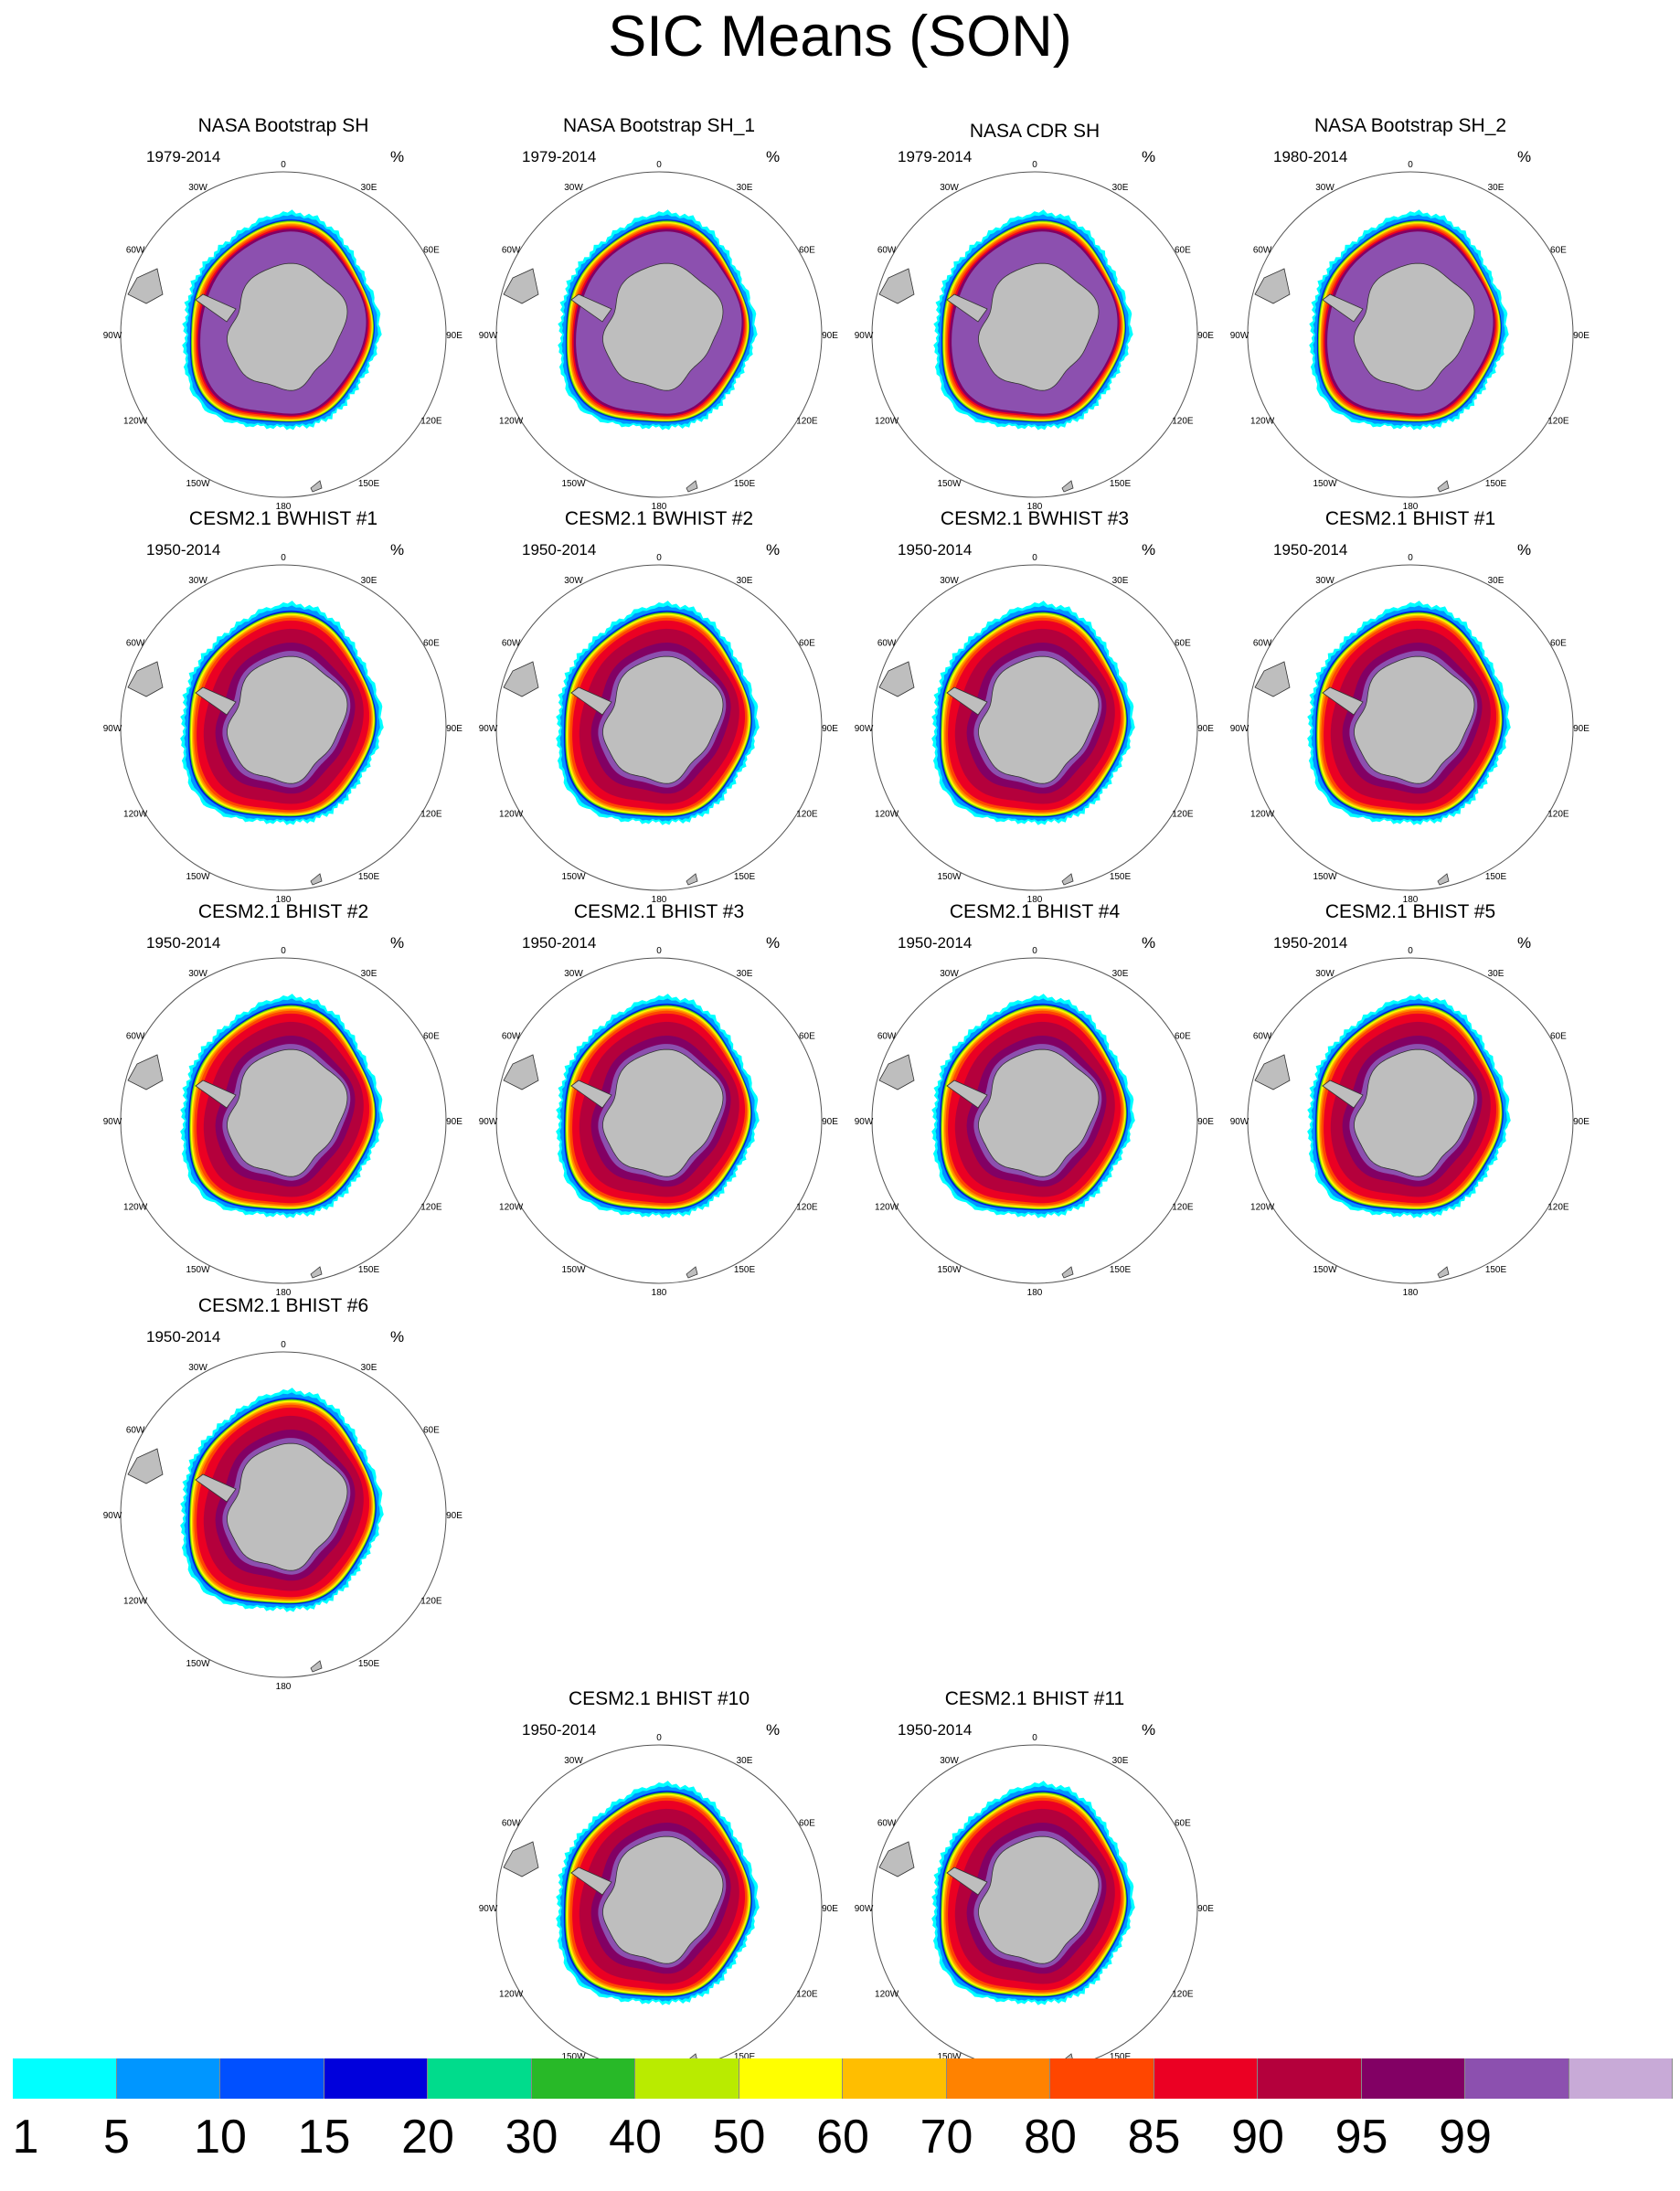 This screenshot has width=1680, height=2191. Describe the element at coordinates (135, 1602) in the screenshot. I see `longitude-label: 120W` at that location.